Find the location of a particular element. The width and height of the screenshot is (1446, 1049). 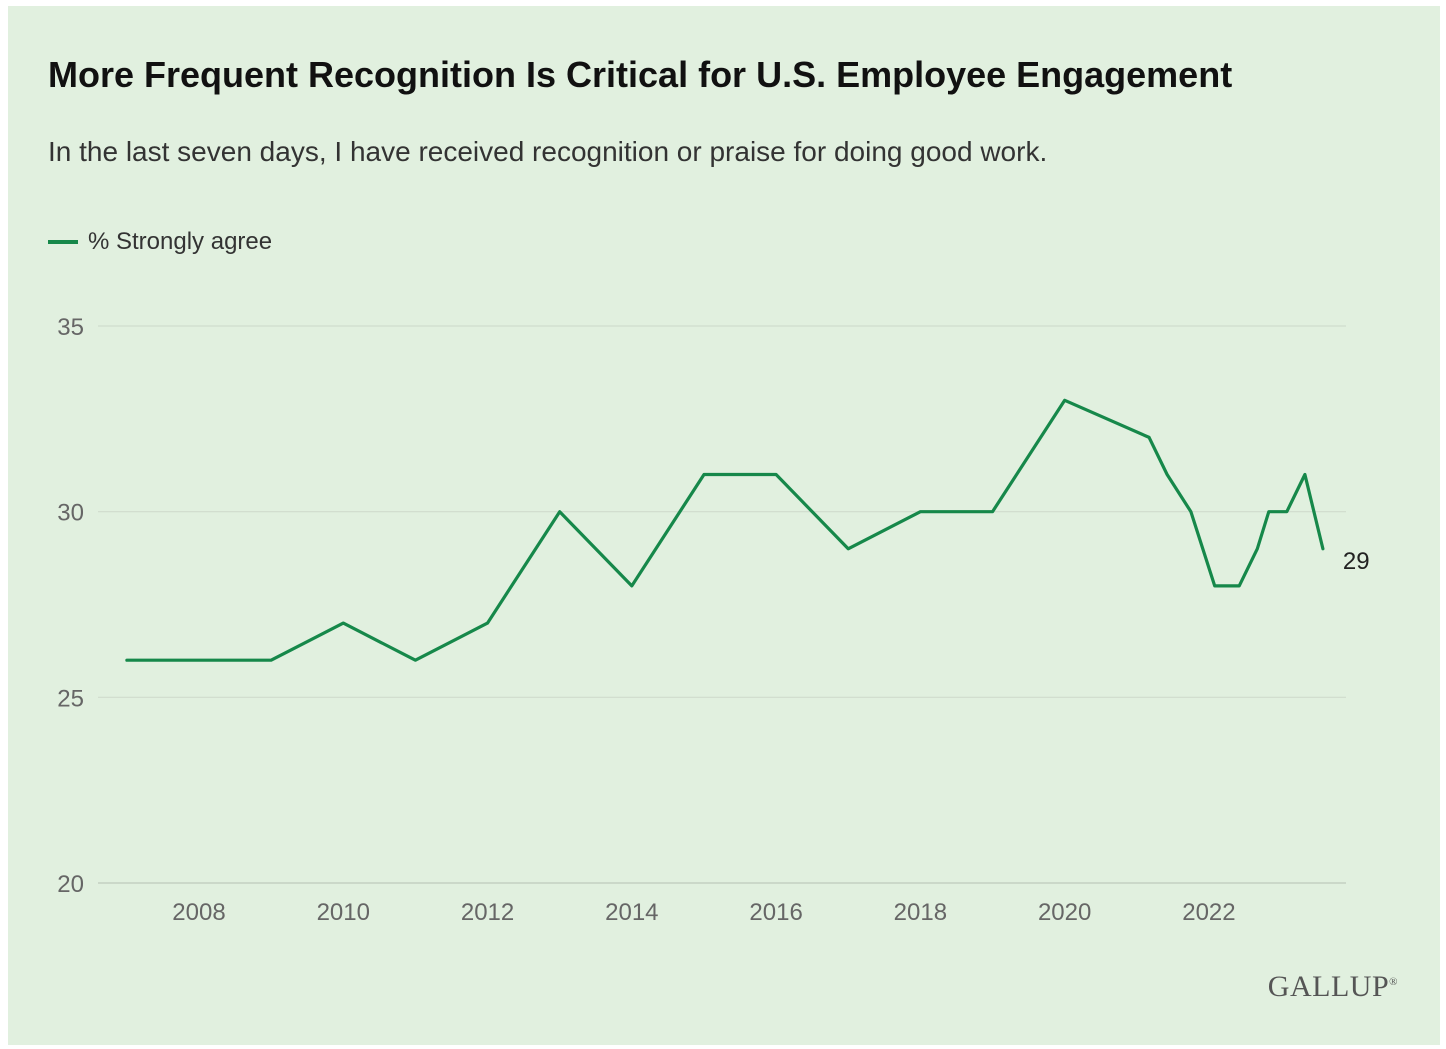

x-tick-label: 2010 is located at coordinates (343, 912).